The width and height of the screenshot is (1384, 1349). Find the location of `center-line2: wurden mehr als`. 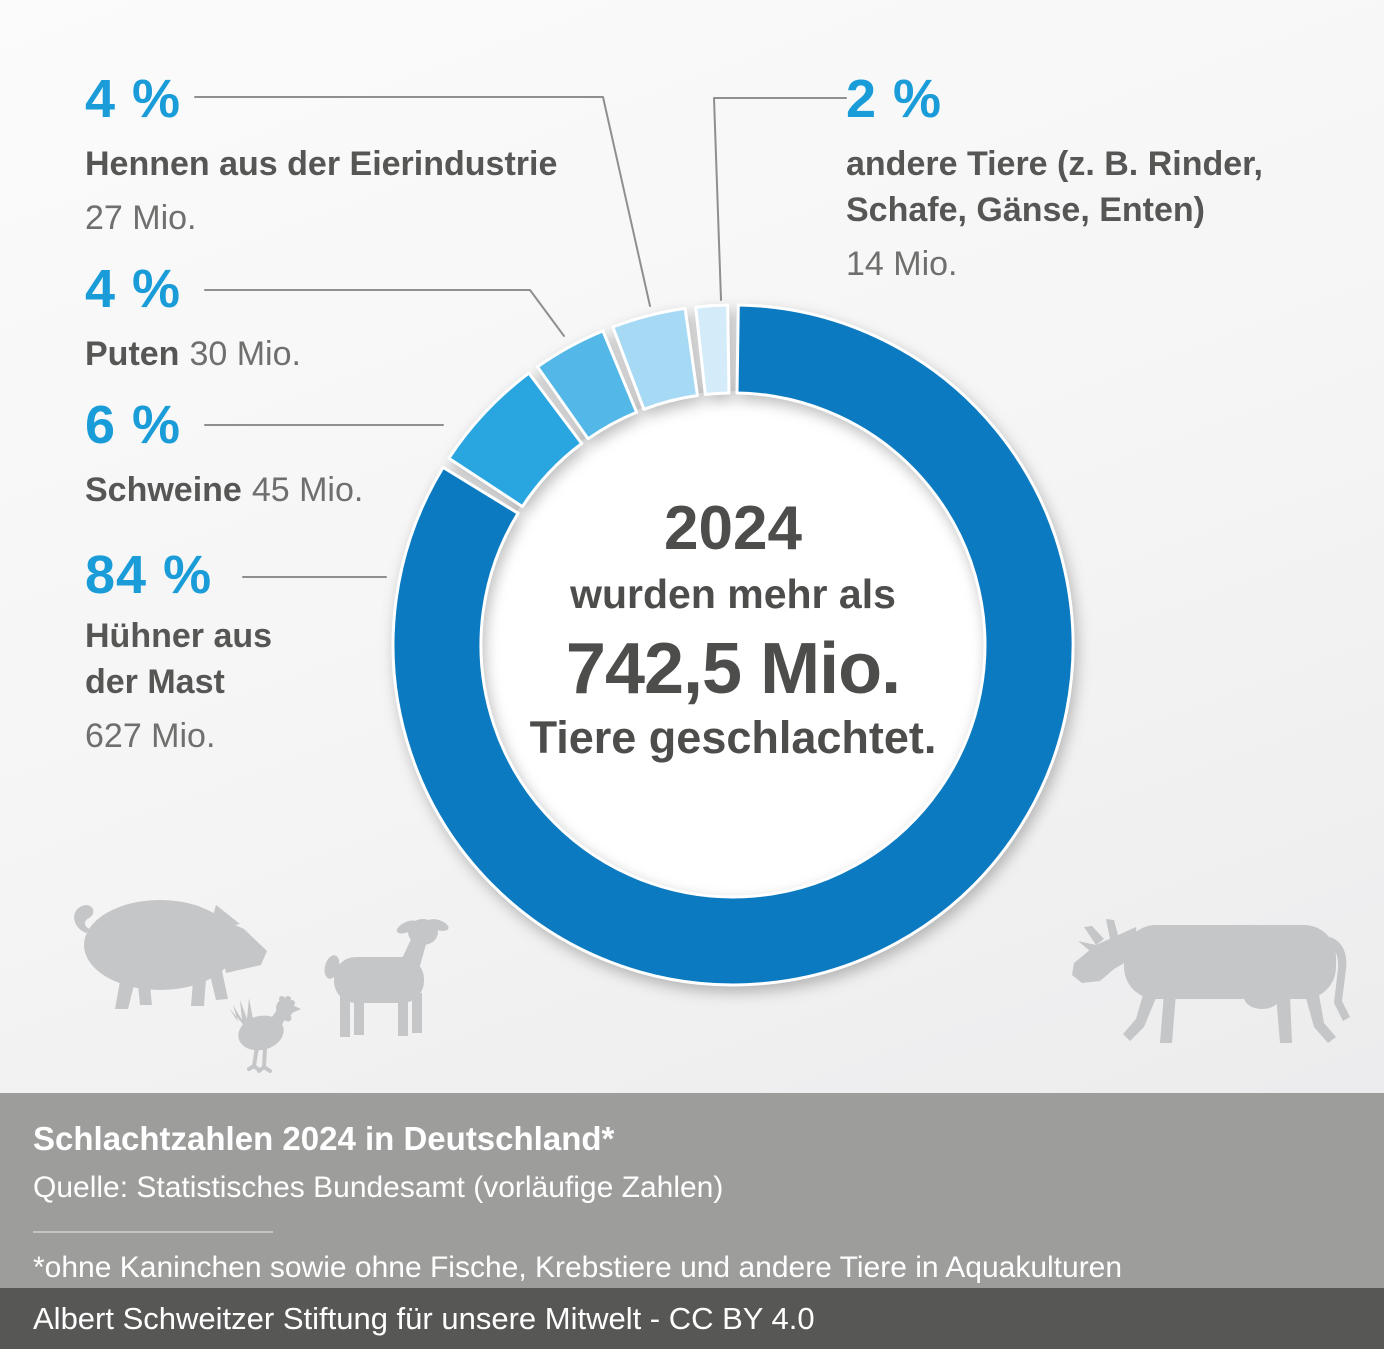

center-line2: wurden mehr als is located at coordinates (733, 594).